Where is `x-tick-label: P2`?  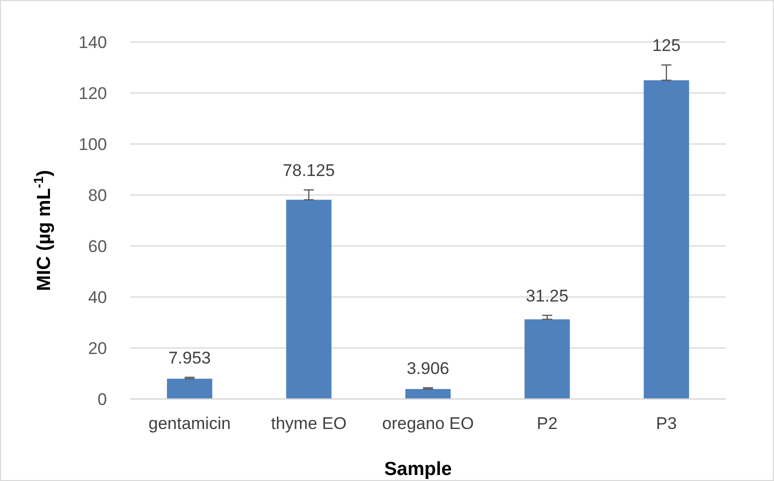 x-tick-label: P2 is located at coordinates (547, 423).